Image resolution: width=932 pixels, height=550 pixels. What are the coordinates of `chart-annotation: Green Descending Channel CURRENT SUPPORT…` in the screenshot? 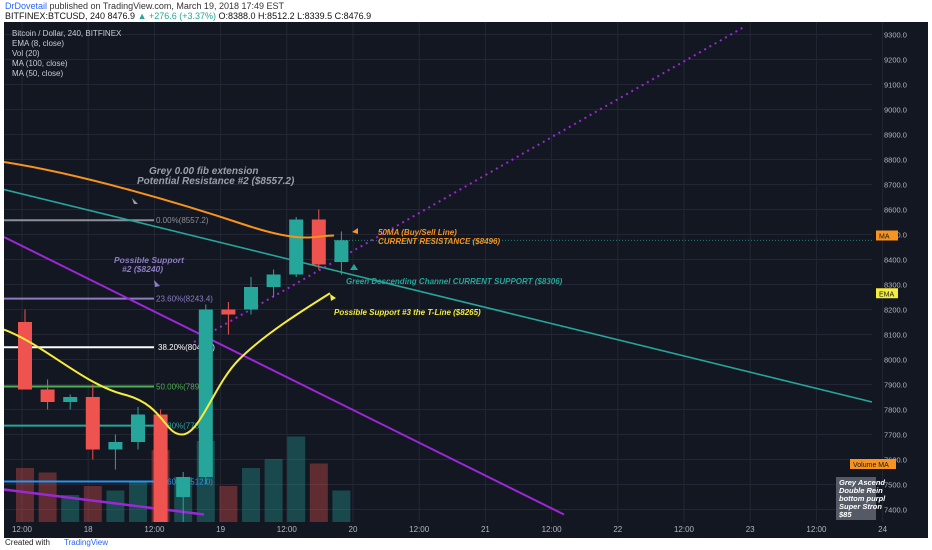 It's located at (454, 281).